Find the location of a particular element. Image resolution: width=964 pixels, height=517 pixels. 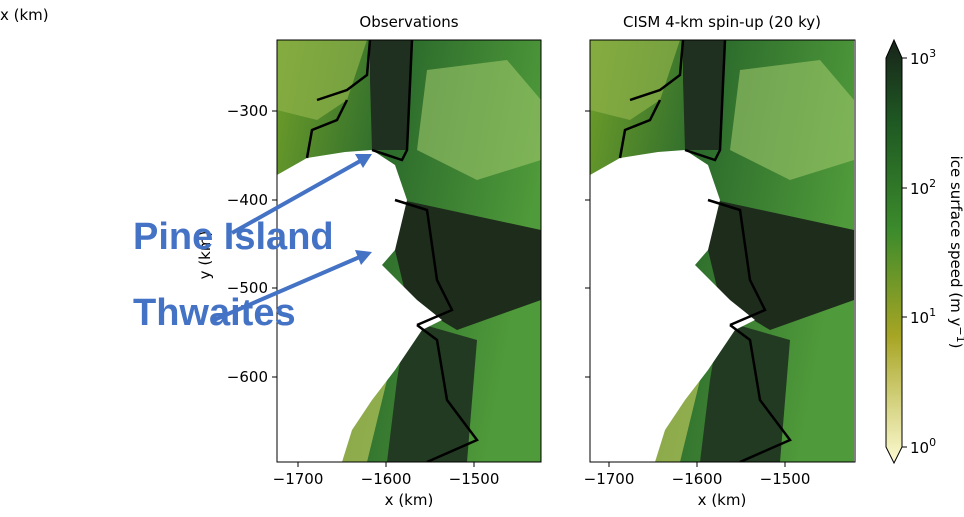

corner-label: x (km) is located at coordinates (24, 15).